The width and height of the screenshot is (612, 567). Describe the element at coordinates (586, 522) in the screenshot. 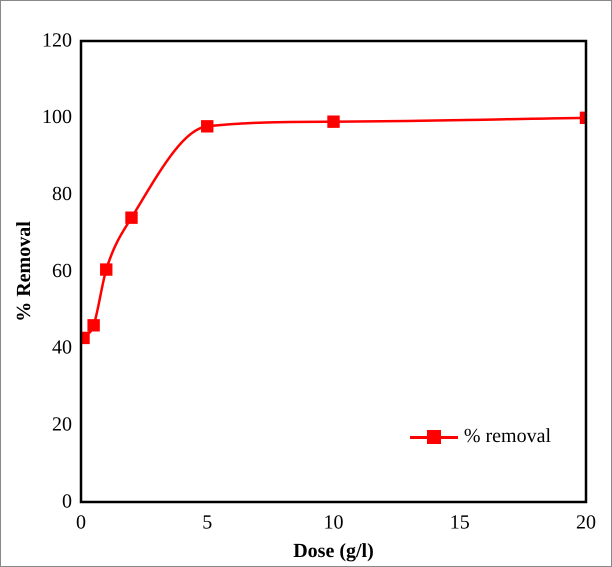

I see `x-tick-label: 20` at that location.